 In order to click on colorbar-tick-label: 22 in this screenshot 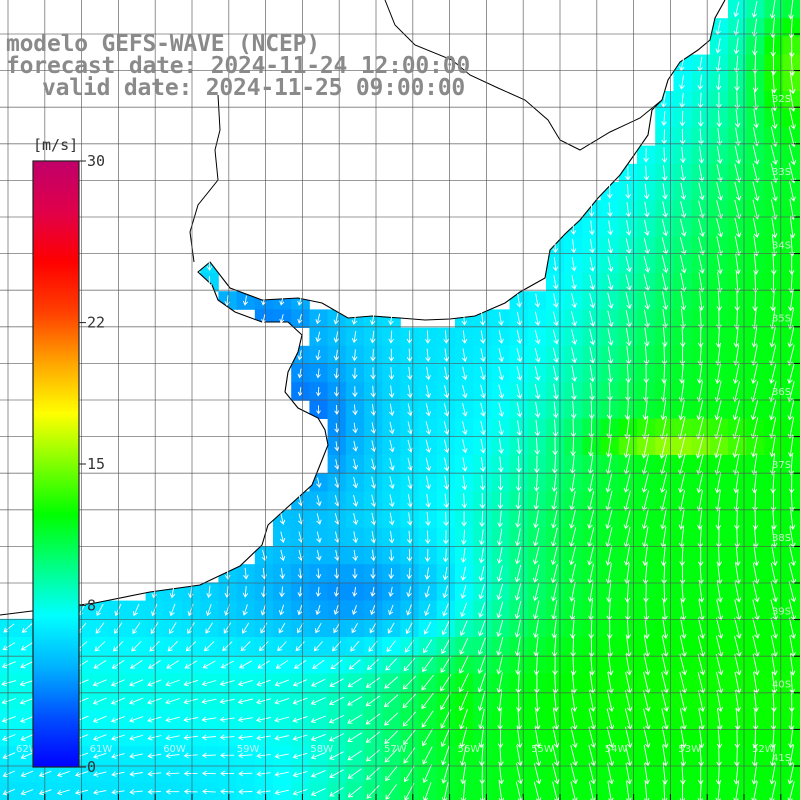, I will do `click(96, 323)`.